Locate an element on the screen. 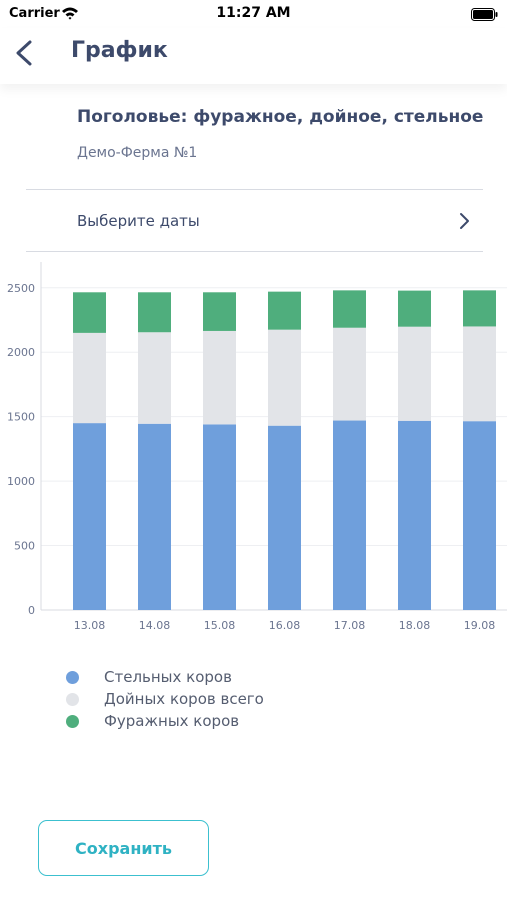 This screenshot has width=507, height=900. x-tick-label: 15.08 is located at coordinates (220, 625).